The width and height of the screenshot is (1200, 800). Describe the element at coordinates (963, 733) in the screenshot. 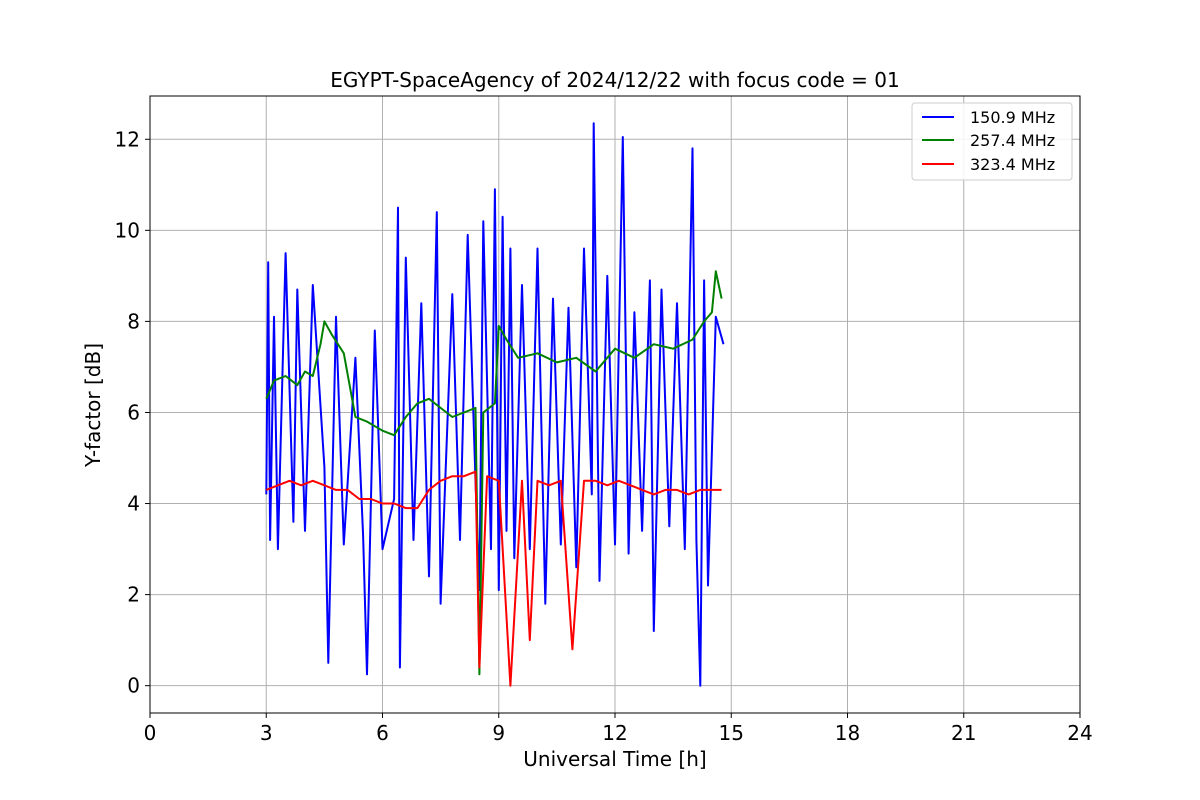

I see `x-tick-label: 21` at that location.